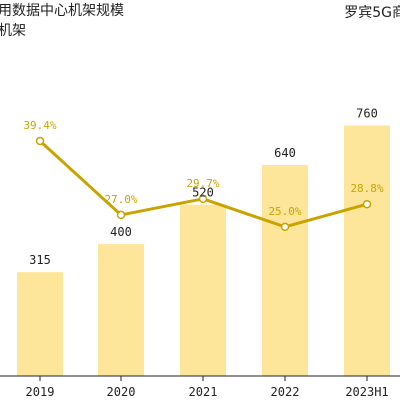 The width and height of the screenshot is (400, 400). I want to click on source-note: 罗宾5G商, so click(372, 13).